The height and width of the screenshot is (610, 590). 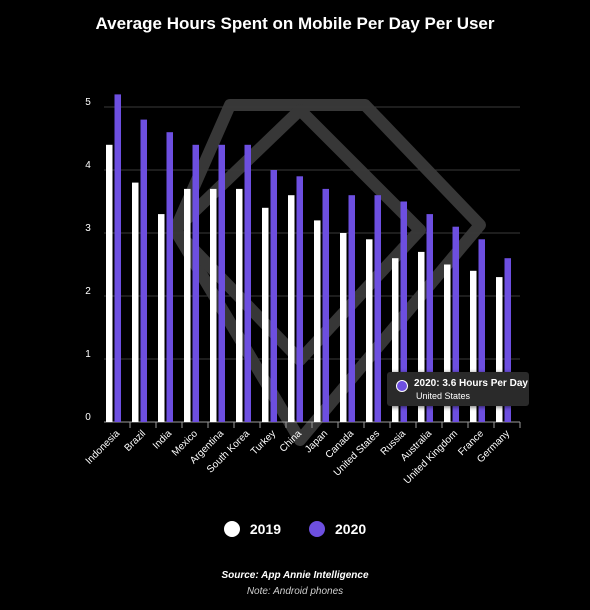 I want to click on bar-2020-united-states, so click(x=378, y=308).